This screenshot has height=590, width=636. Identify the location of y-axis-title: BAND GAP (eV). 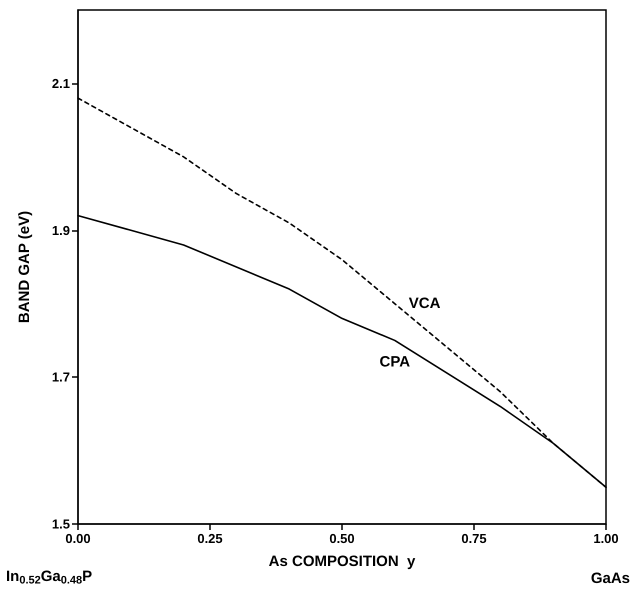
(24, 267).